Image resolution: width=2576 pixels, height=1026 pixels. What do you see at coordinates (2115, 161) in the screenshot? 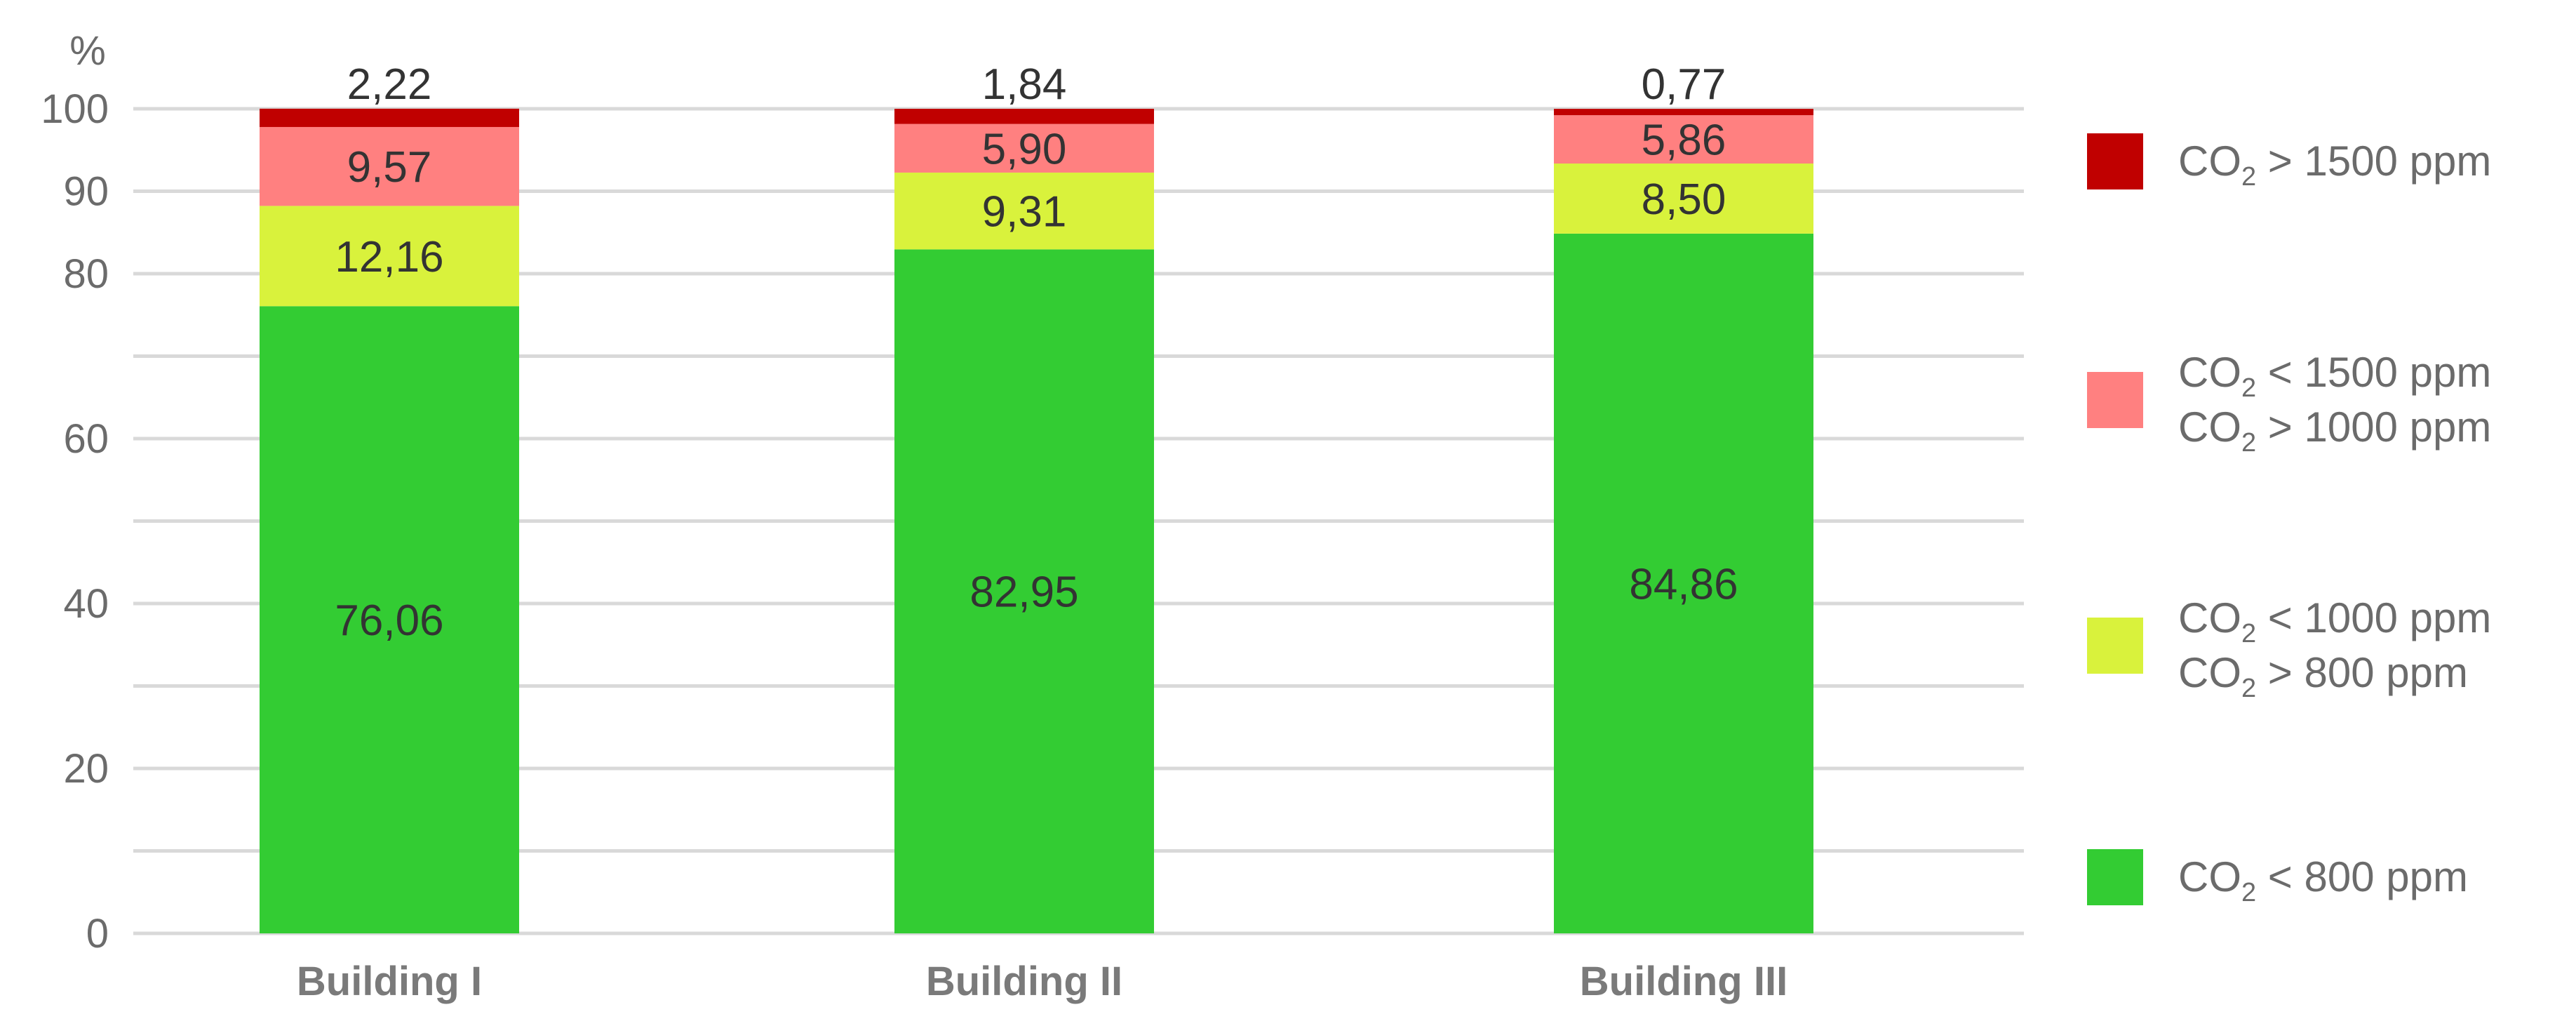
I see `legend-swatch-sover` at bounding box center [2115, 161].